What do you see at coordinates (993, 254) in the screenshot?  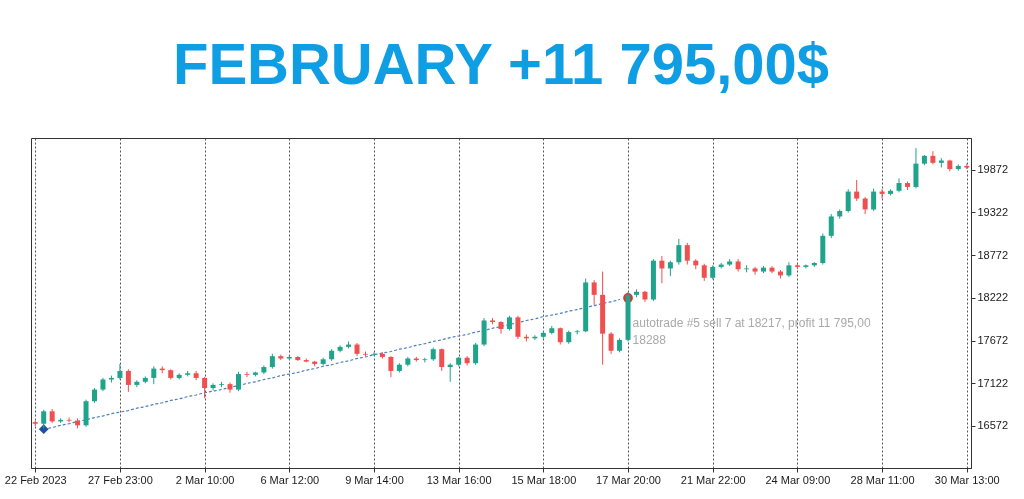 I see `y-tick-label: 18772` at bounding box center [993, 254].